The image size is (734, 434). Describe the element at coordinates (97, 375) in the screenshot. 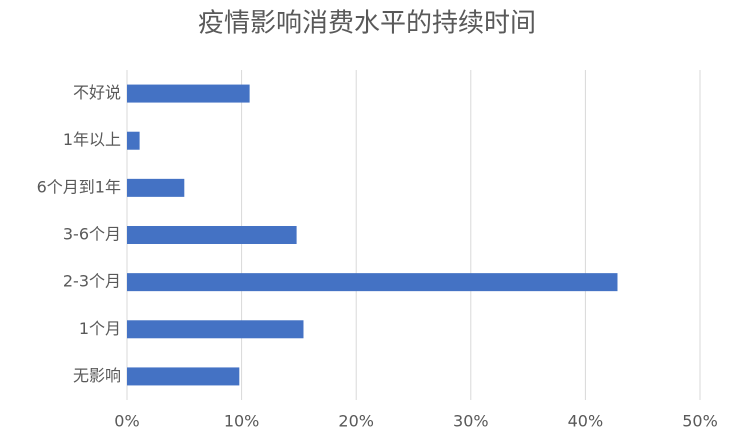

I see `y-tick-label: 无影响` at that location.